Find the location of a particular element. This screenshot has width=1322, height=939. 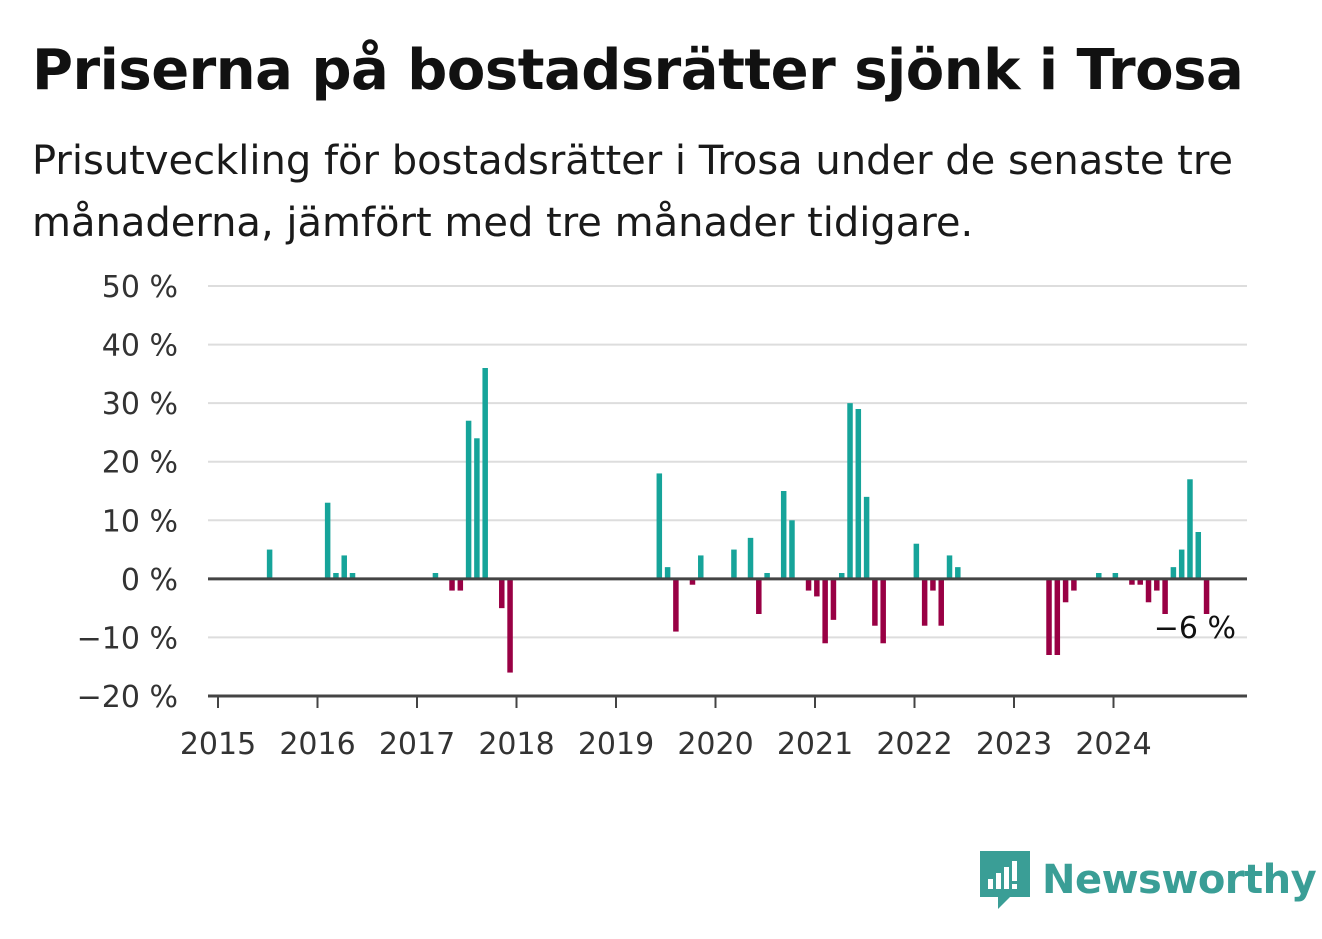

y-tick-label: 50 % is located at coordinates (140, 287).